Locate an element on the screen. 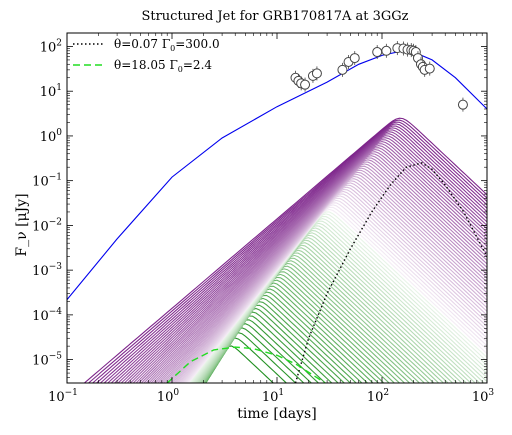  x-tick-label: 10² is located at coordinates (378, 396).